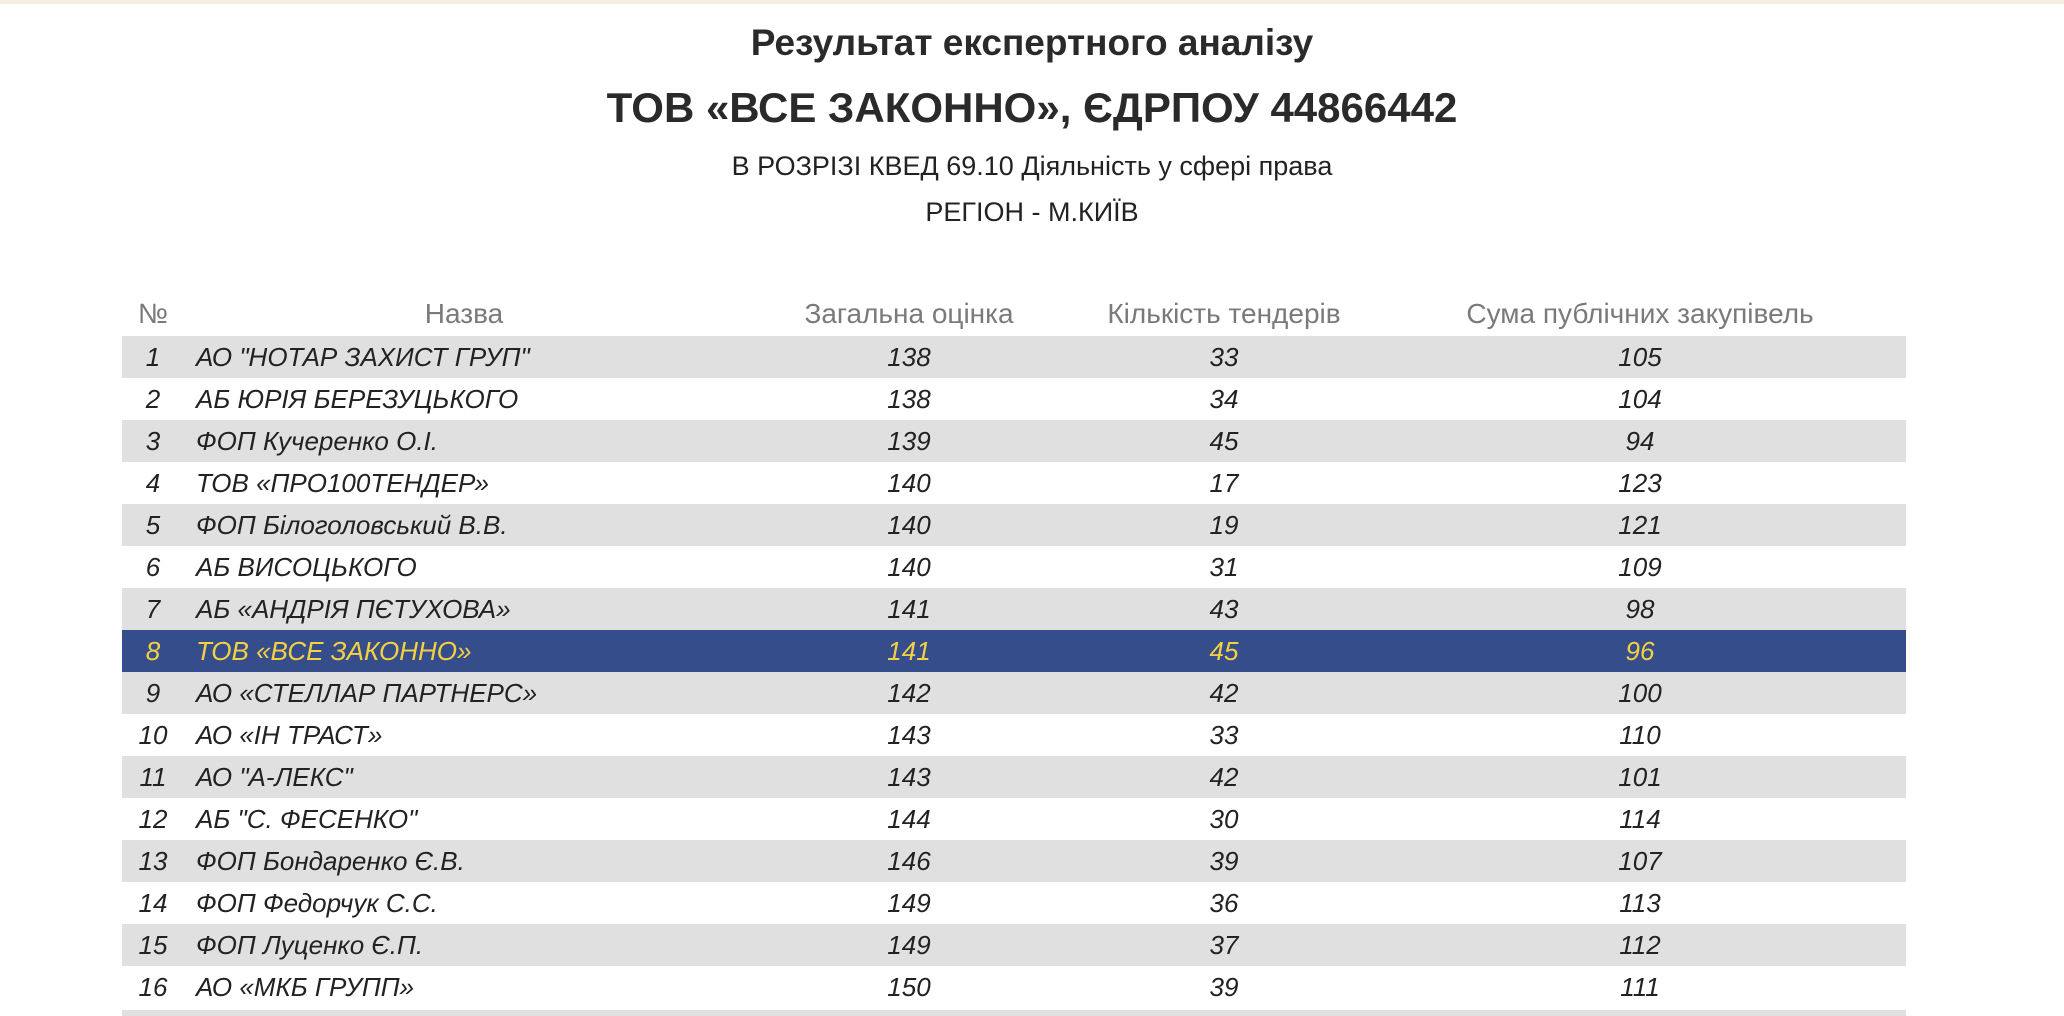  What do you see at coordinates (153, 441) in the screenshot?
I see `row-number: 3` at bounding box center [153, 441].